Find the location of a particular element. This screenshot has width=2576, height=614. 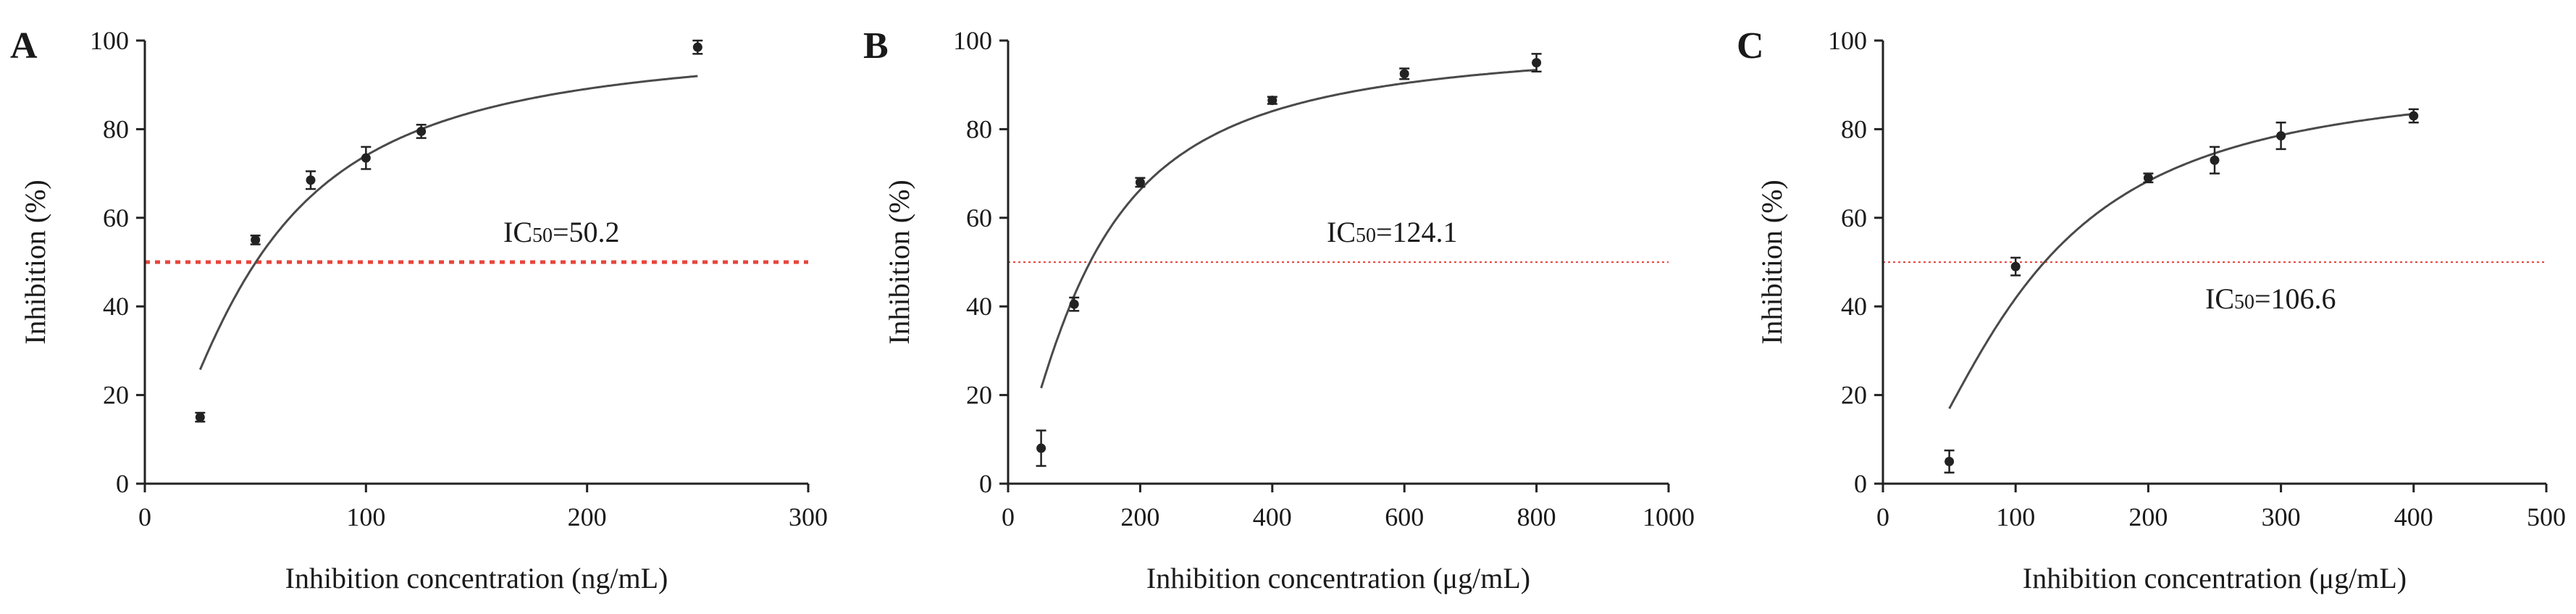

x-tick-label: 1000 is located at coordinates (1668, 516).